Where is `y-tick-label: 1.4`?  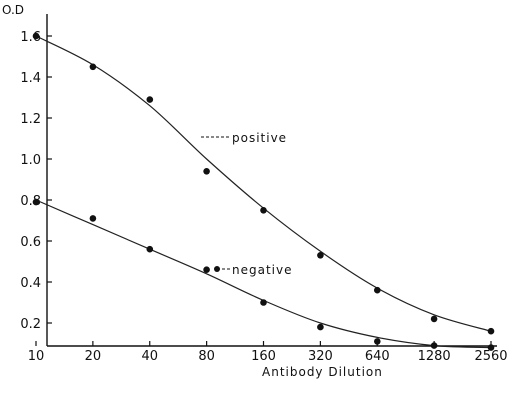 y-tick-label: 1.4 is located at coordinates (30, 78).